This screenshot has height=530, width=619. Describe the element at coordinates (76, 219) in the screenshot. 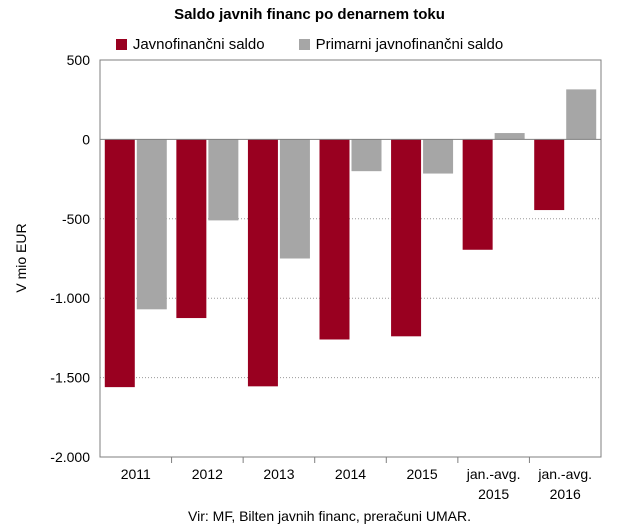

I see `y-tick-label: -500` at that location.